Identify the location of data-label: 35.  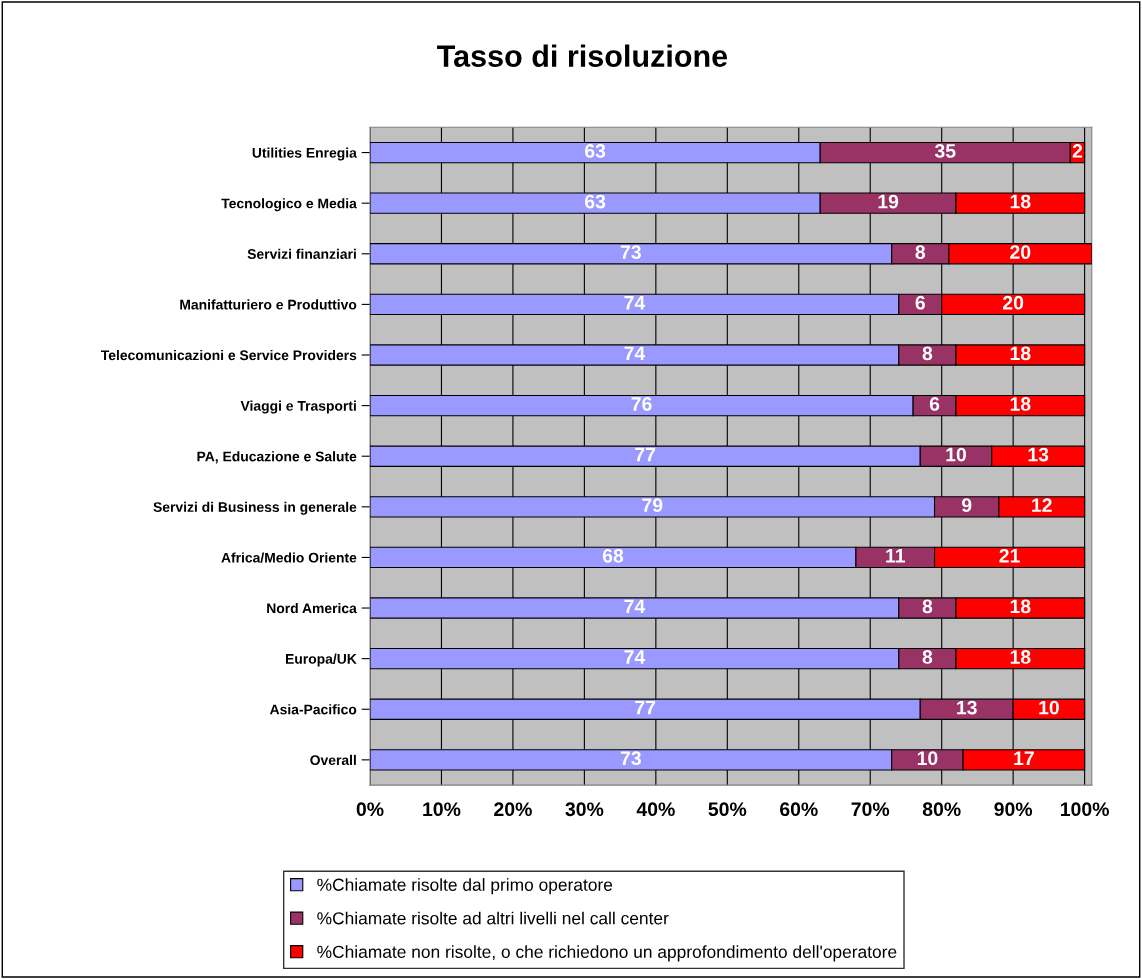
(945, 151).